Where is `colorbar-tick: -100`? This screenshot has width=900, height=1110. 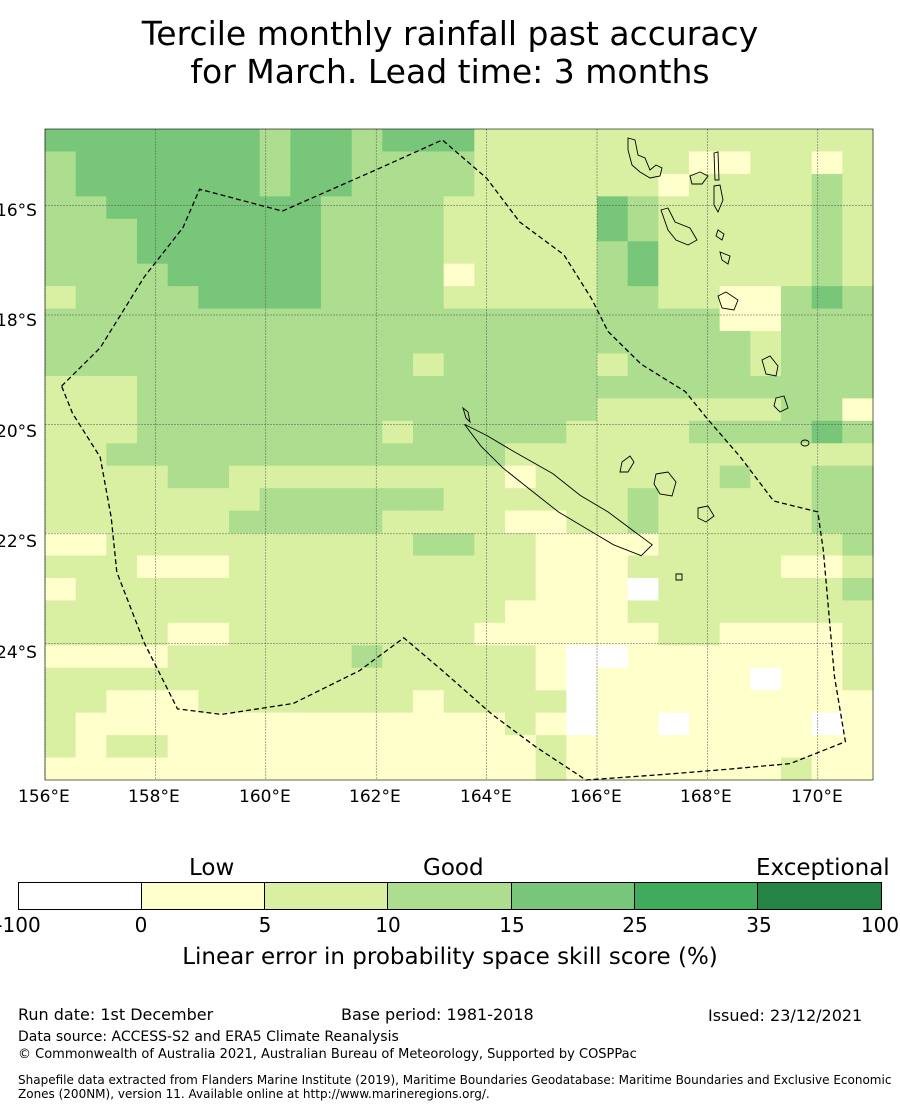 colorbar-tick: -100 is located at coordinates (20, 925).